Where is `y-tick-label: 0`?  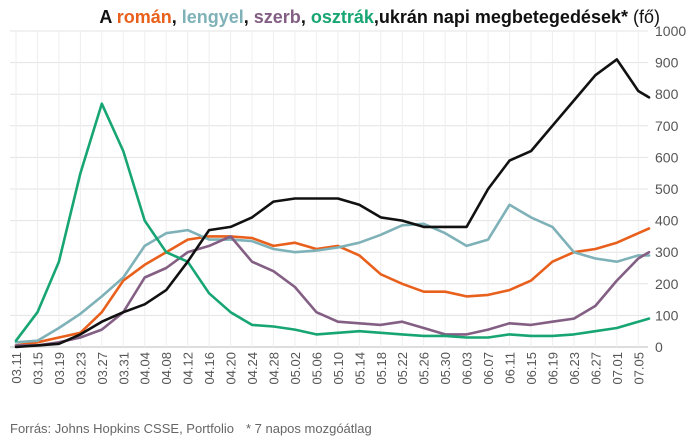
y-tick-label: 0 is located at coordinates (659, 347).